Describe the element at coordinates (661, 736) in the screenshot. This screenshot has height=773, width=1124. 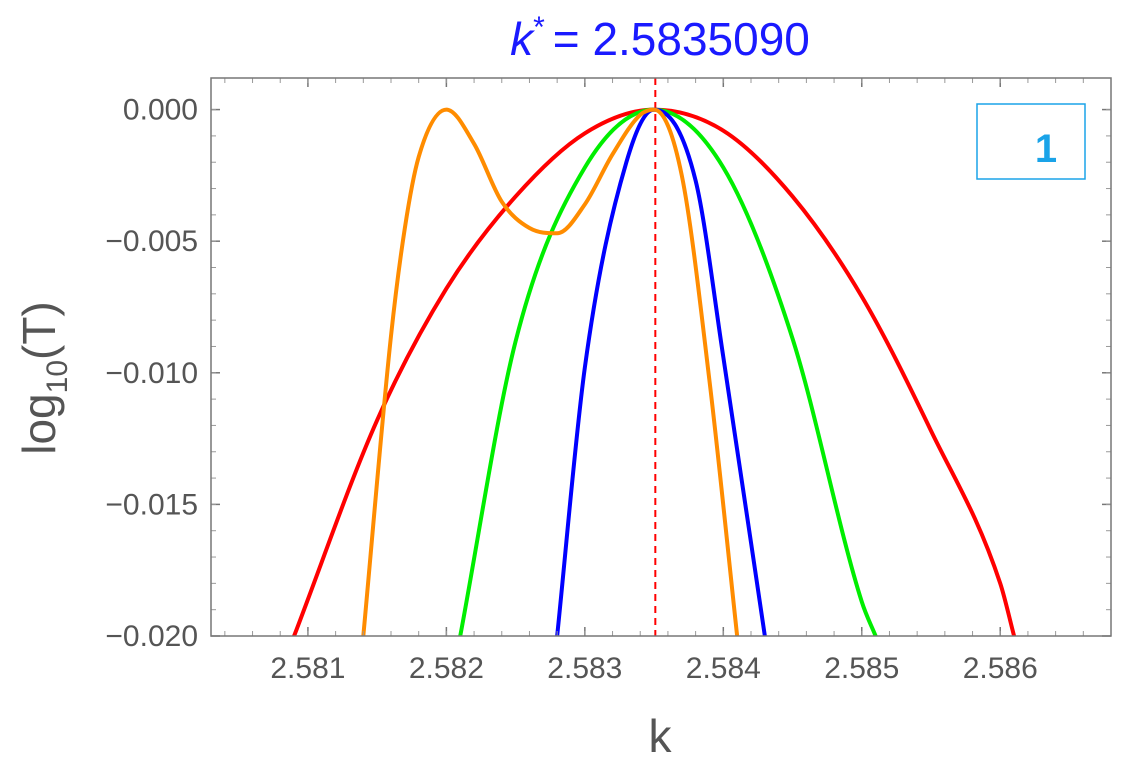
I see `x-axis-label: k` at that location.